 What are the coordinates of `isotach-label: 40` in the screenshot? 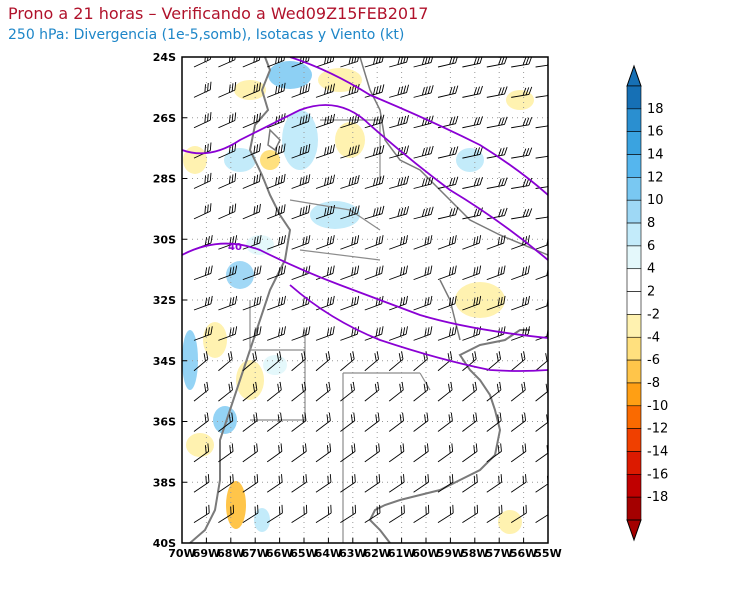 It's located at (235, 247).